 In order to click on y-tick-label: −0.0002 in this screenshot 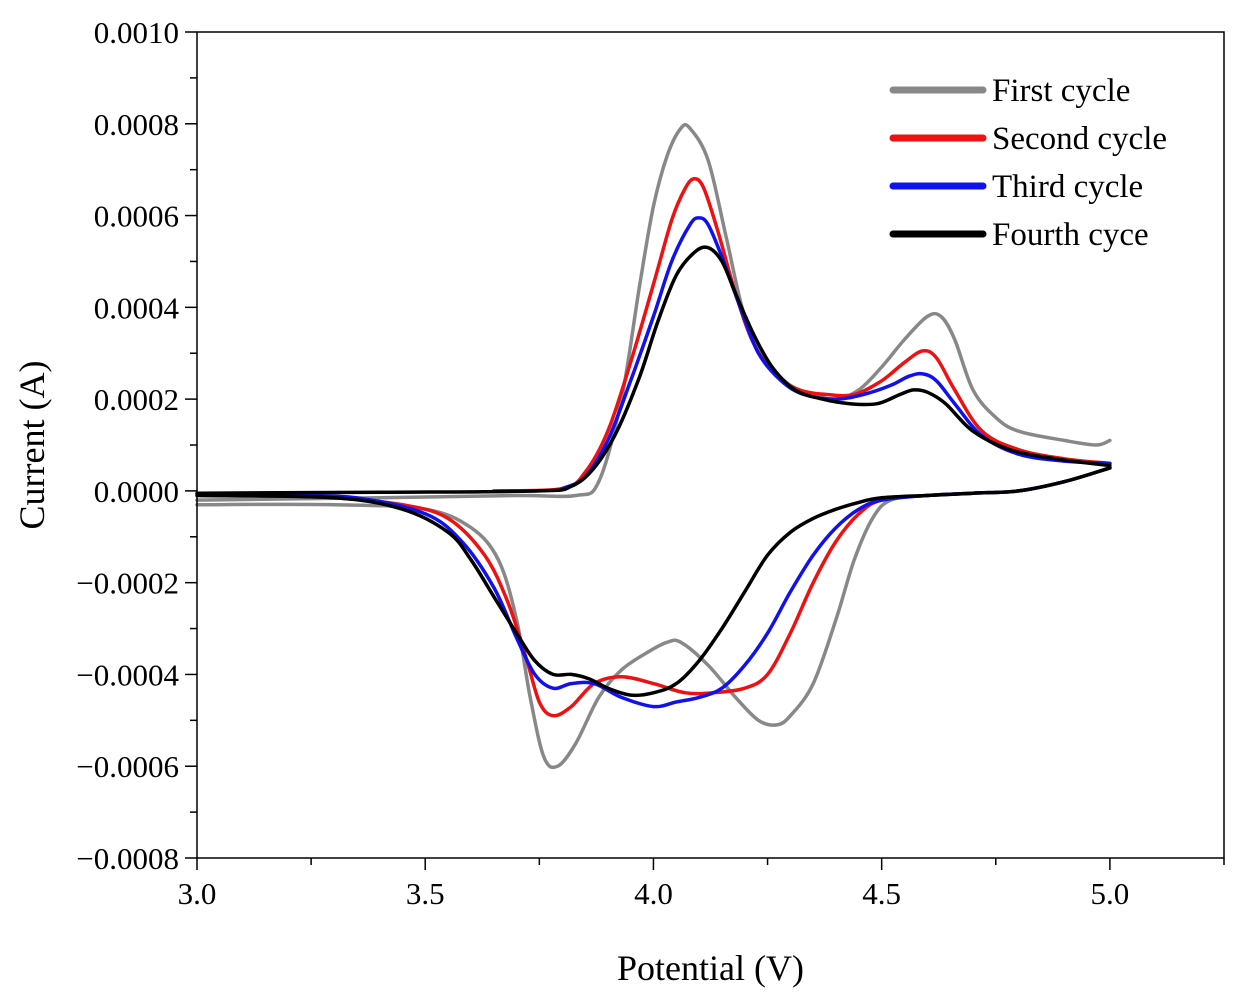, I will do `click(127, 583)`.